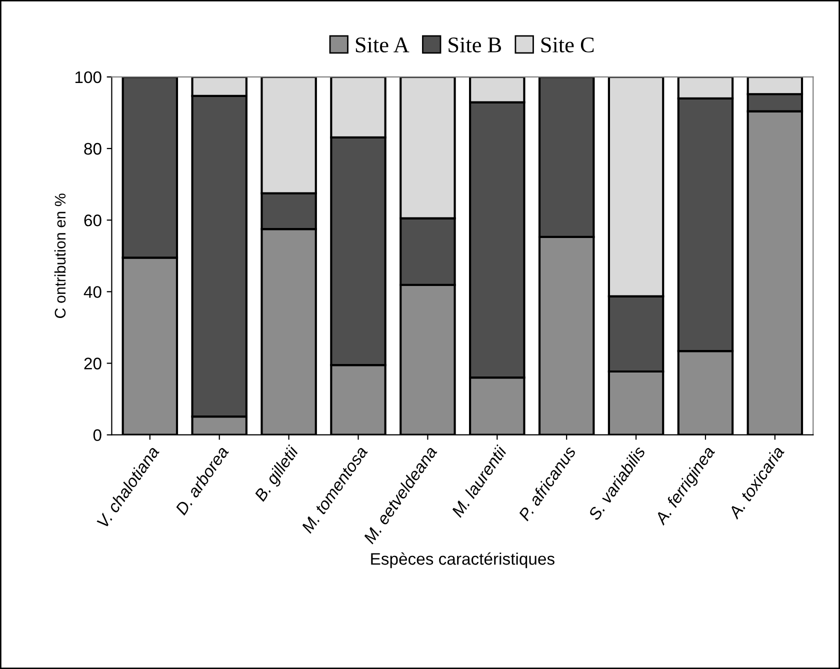 Image resolution: width=840 pixels, height=669 pixels. What do you see at coordinates (93, 292) in the screenshot?
I see `y-tick-label: 40` at bounding box center [93, 292].